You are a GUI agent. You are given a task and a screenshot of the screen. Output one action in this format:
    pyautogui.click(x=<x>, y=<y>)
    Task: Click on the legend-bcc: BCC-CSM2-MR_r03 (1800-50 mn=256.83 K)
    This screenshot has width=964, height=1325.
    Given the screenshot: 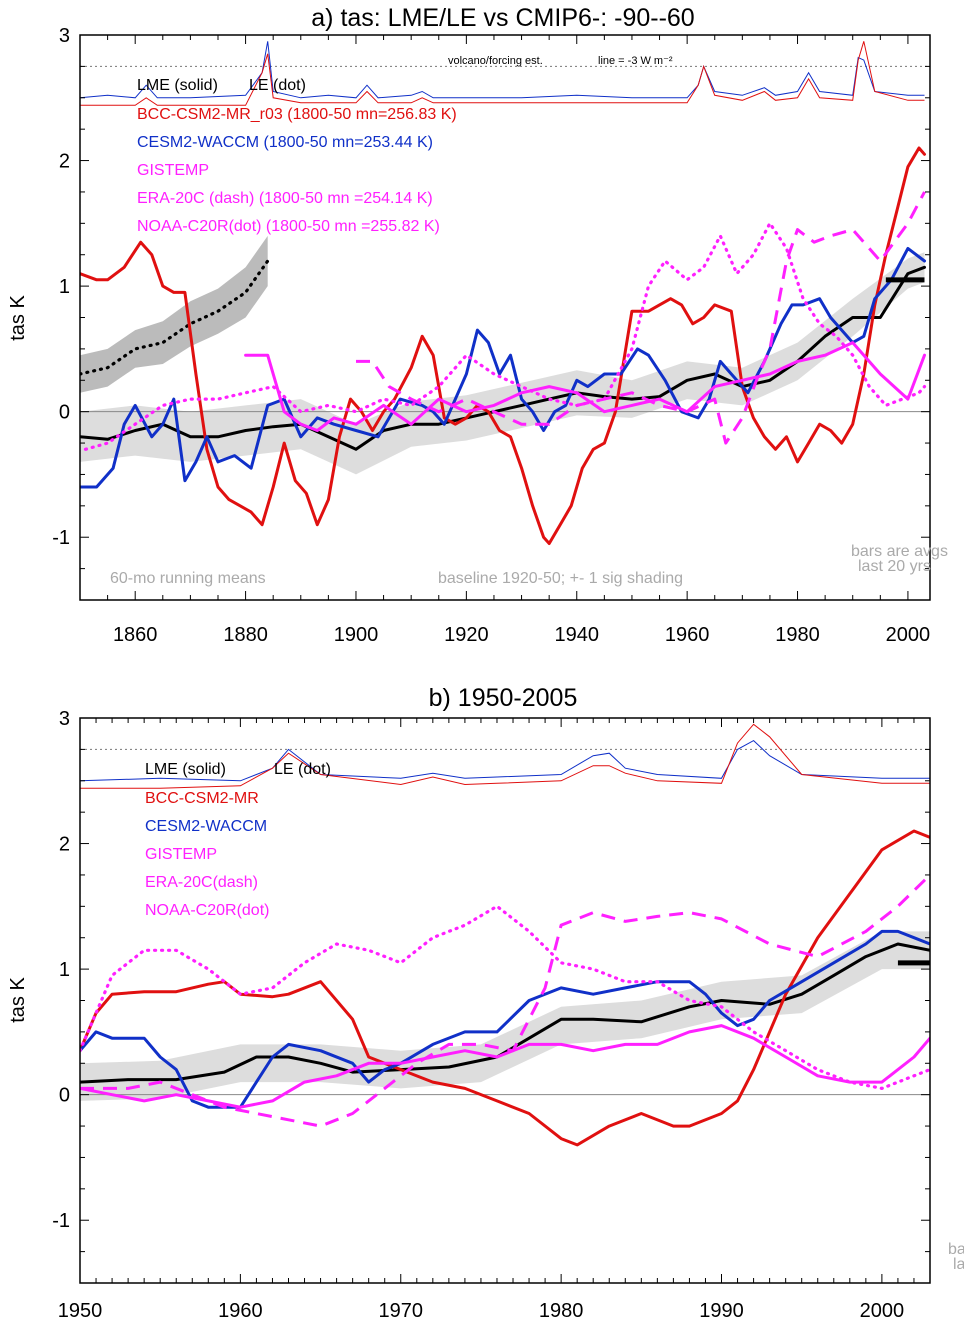 What is the action you would take?
    pyautogui.click(x=297, y=114)
    